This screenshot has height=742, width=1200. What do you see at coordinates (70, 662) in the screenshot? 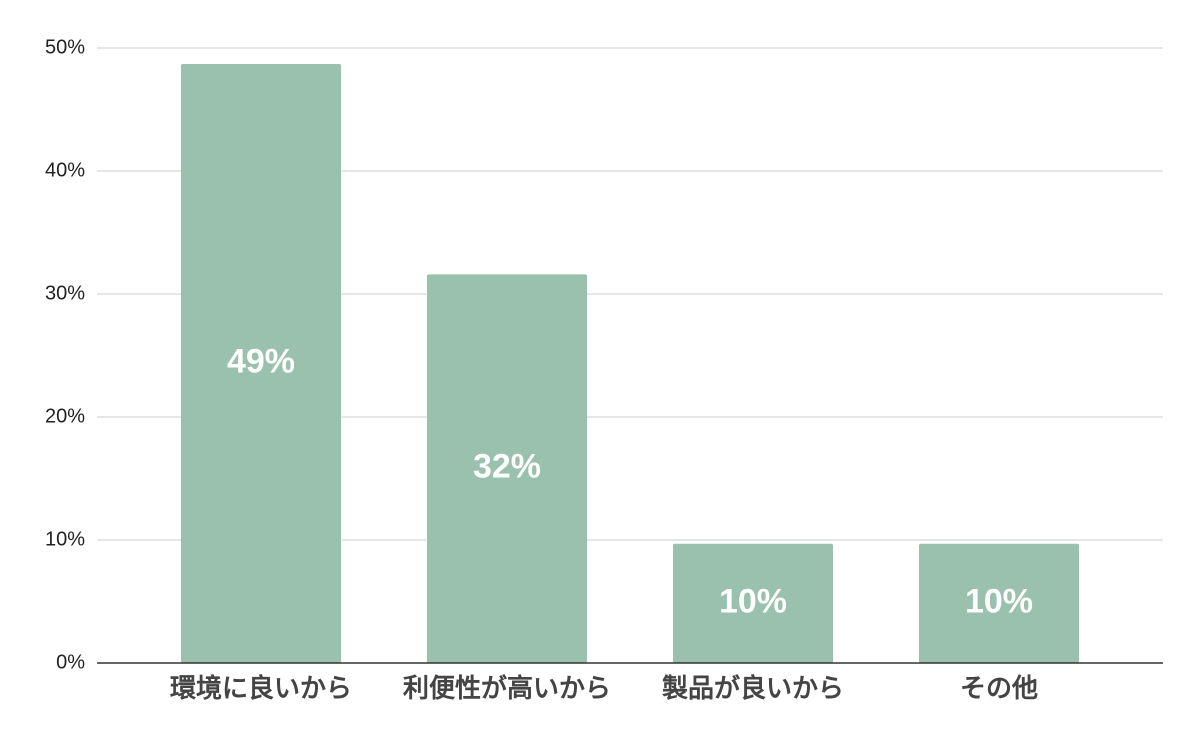
I see `y-tick-label: 0%` at bounding box center [70, 662].